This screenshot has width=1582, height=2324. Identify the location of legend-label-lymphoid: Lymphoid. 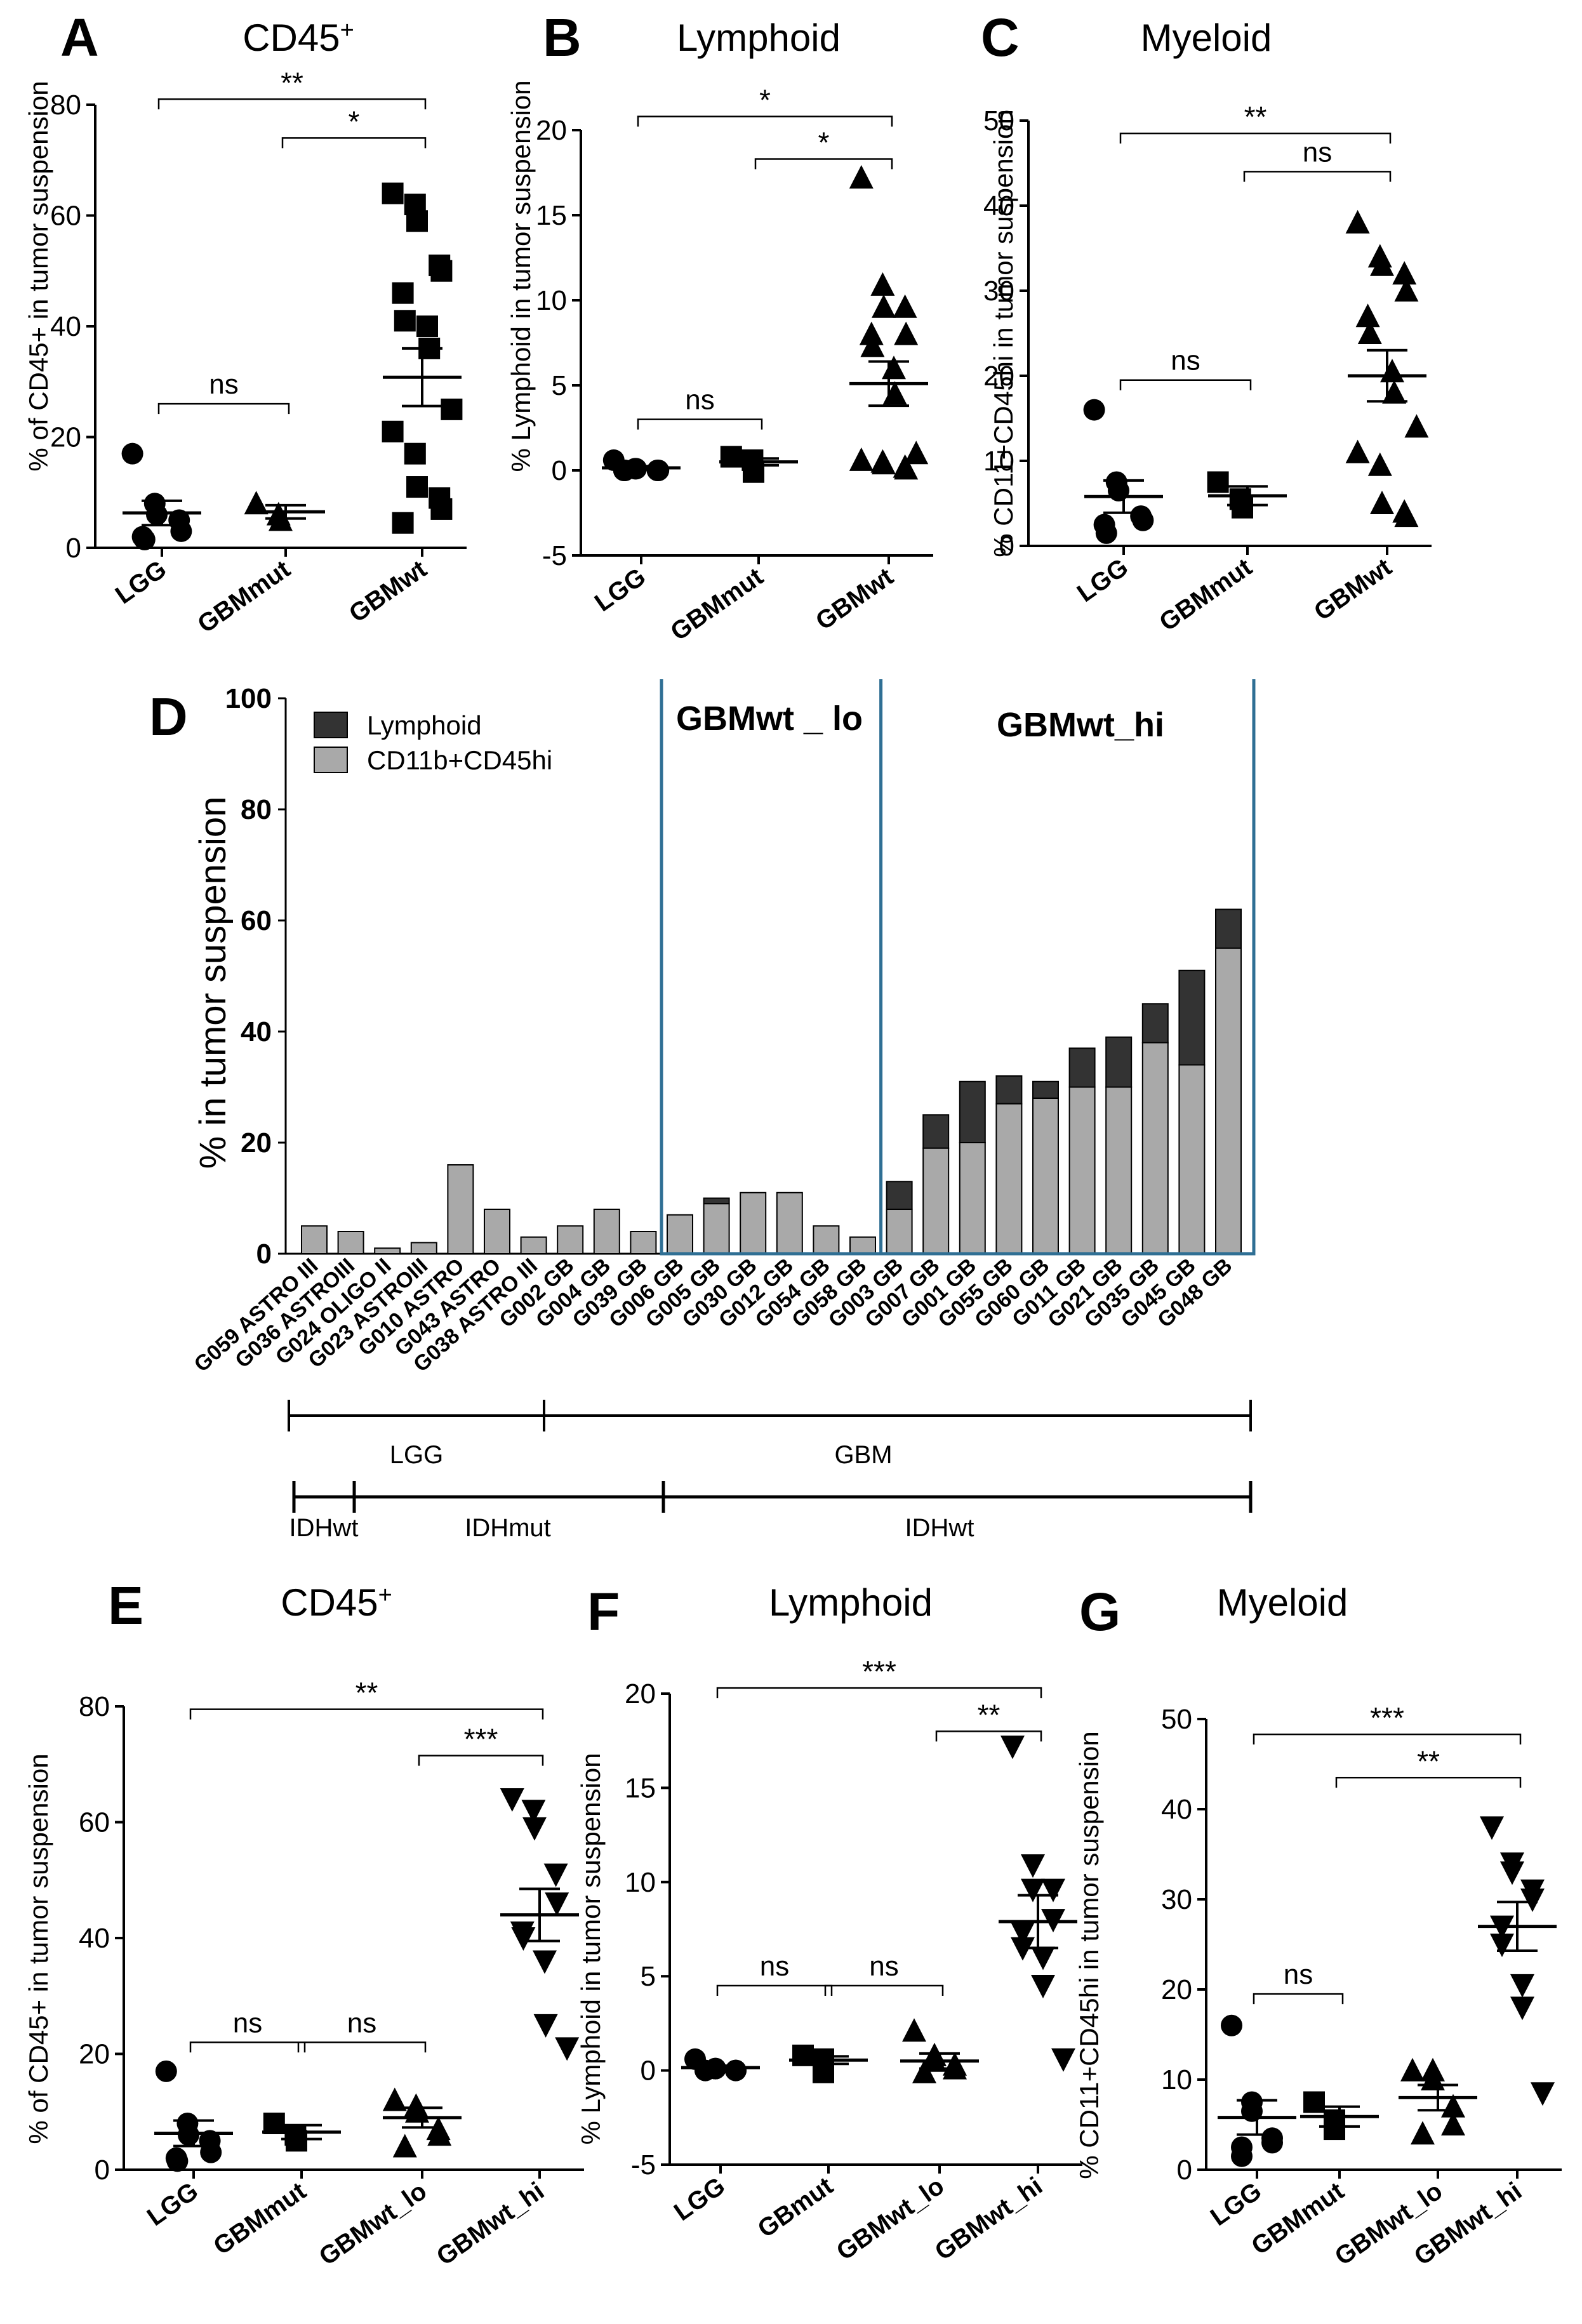
(424, 725).